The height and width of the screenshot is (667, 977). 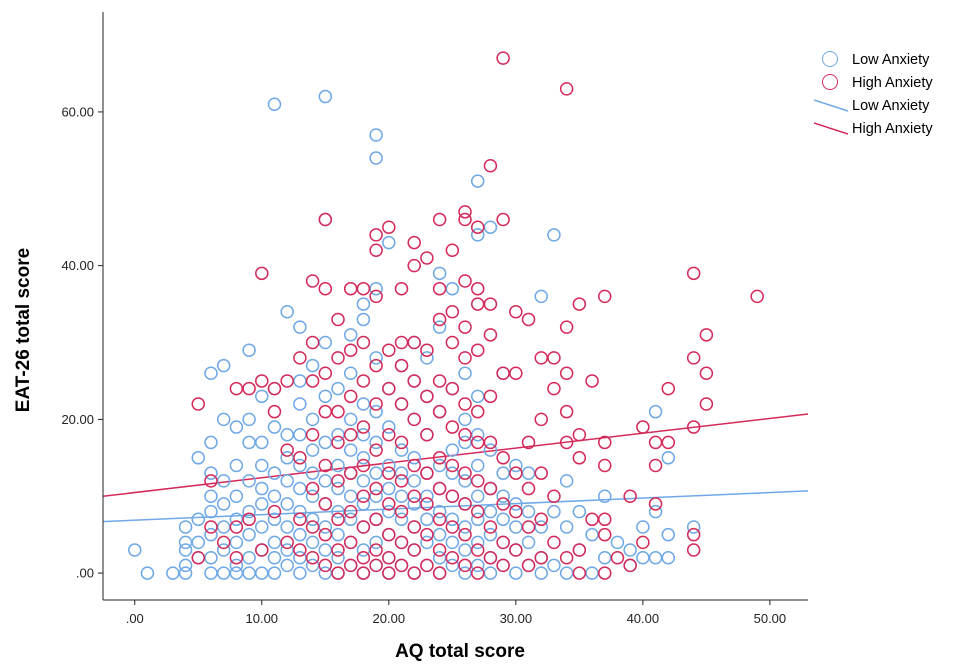 What do you see at coordinates (455, 506) in the screenshot?
I see `fit-line` at bounding box center [455, 506].